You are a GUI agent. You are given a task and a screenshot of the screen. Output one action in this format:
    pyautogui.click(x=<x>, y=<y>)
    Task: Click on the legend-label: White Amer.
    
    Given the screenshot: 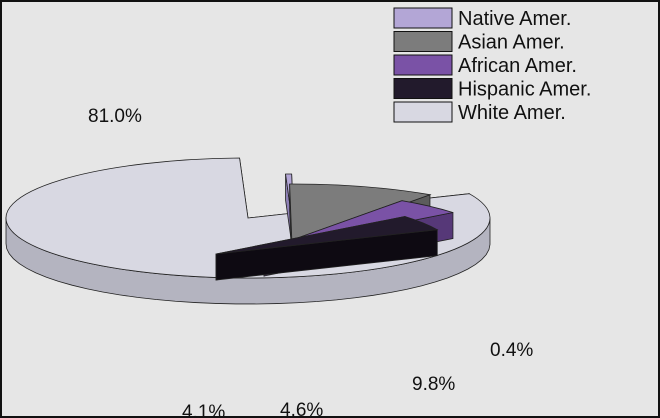 What is the action you would take?
    pyautogui.click(x=512, y=113)
    